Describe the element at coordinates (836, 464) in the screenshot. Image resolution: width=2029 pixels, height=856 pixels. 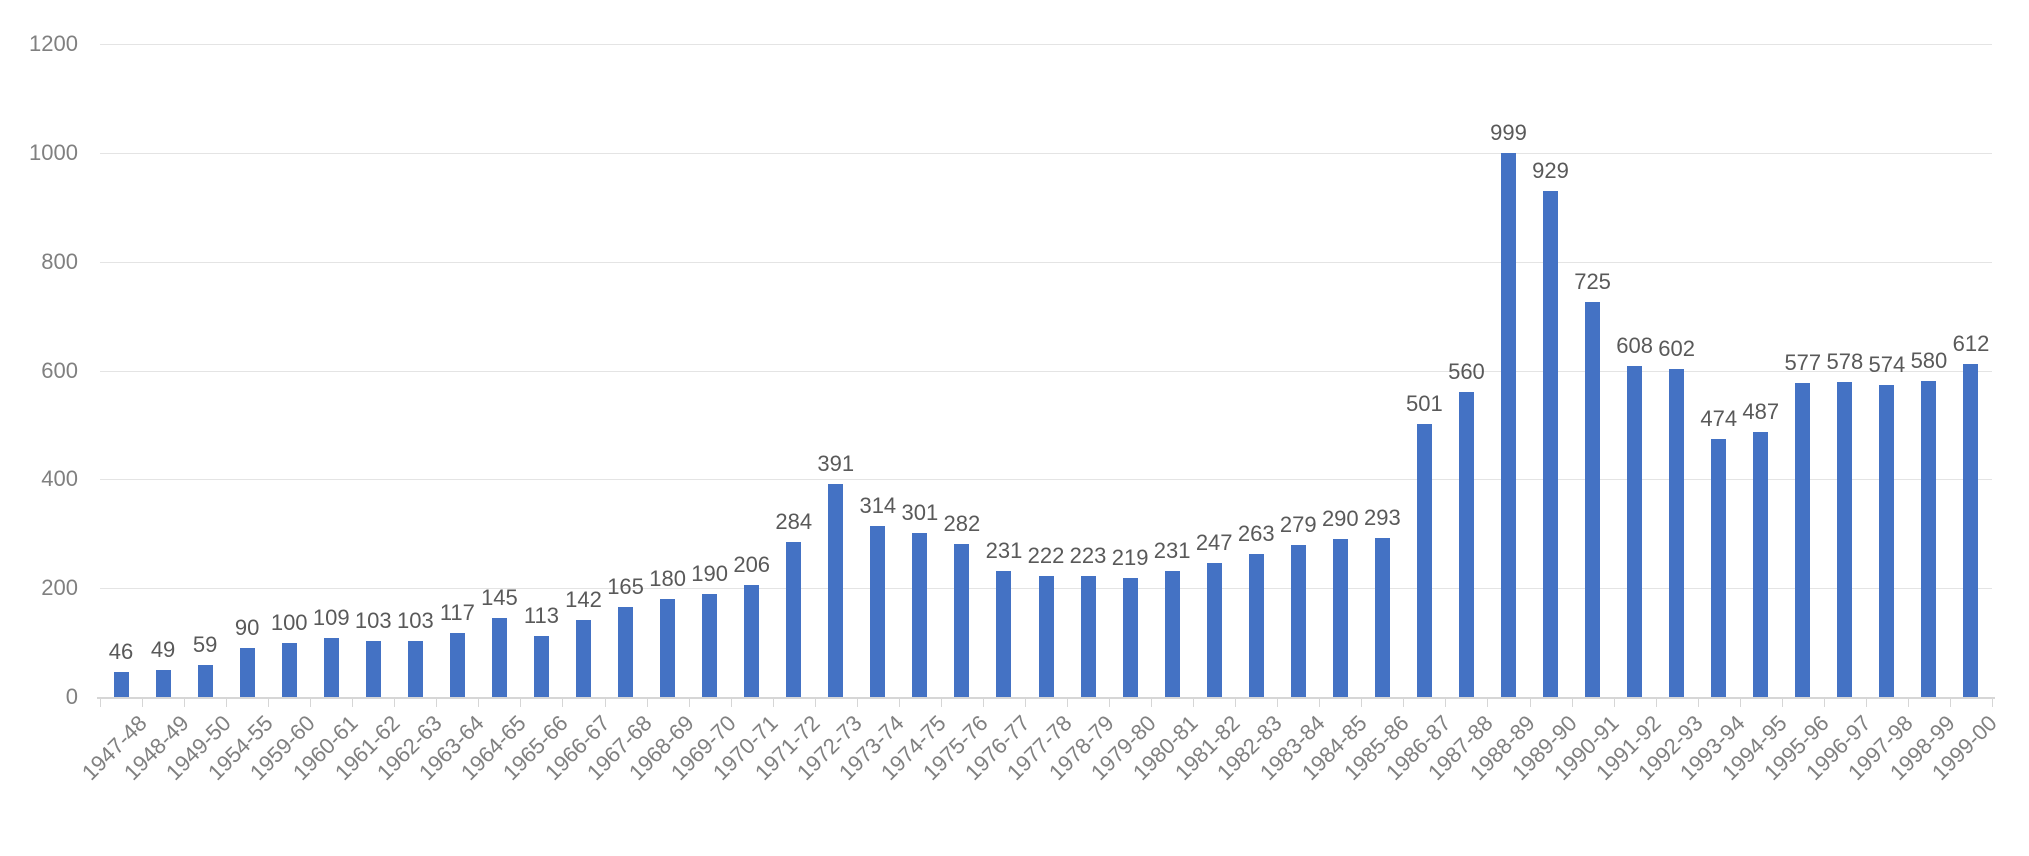
I see `bar-value-label: 391` at that location.